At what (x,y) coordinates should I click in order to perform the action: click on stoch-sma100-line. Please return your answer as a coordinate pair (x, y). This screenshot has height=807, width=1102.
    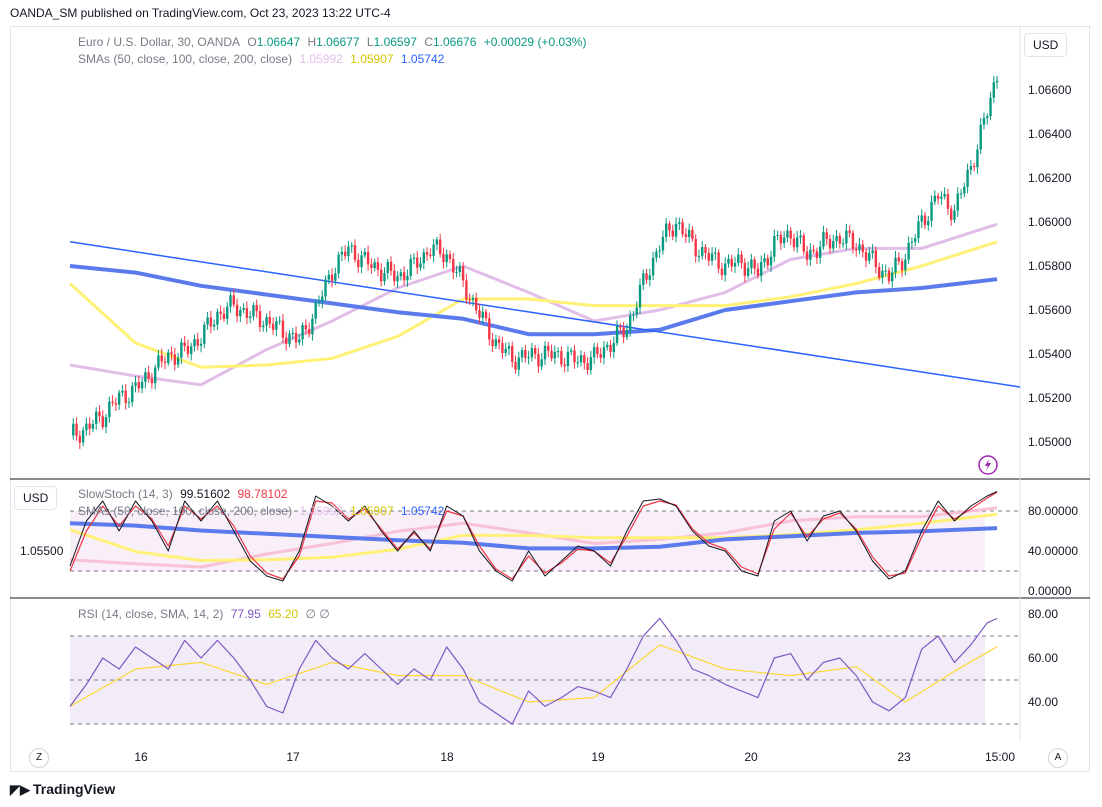
    Looking at the image, I should click on (533, 537).